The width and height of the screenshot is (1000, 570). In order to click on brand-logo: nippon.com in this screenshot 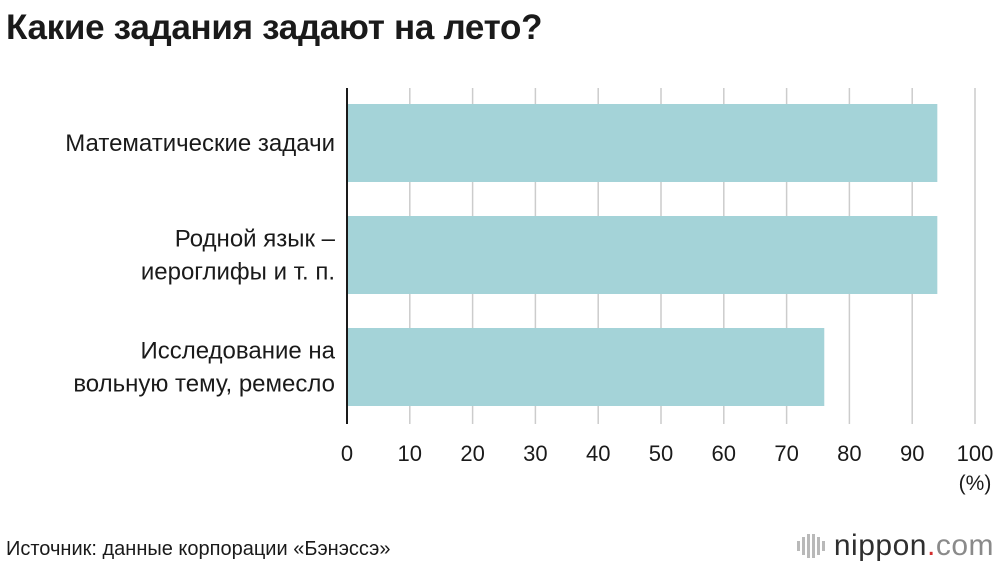, I will do `click(895, 546)`.